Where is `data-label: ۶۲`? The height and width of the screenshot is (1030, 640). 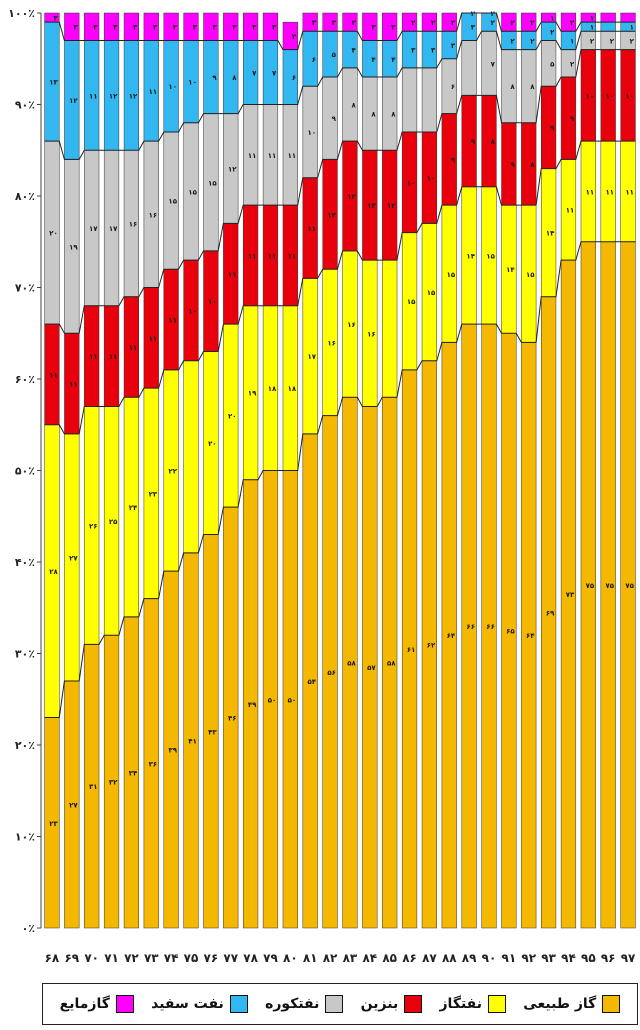 data-label: ۶۲ is located at coordinates (431, 645).